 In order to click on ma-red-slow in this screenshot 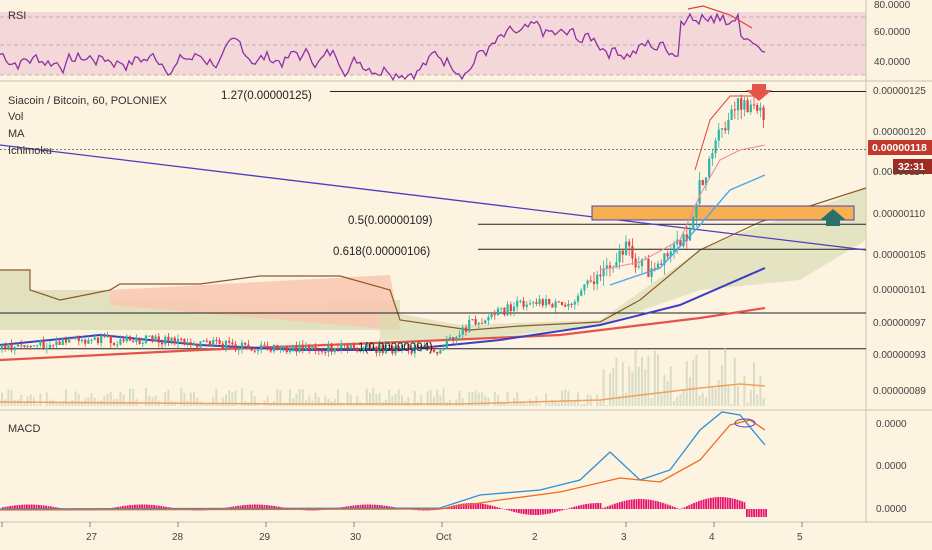, I will do `click(383, 334)`.